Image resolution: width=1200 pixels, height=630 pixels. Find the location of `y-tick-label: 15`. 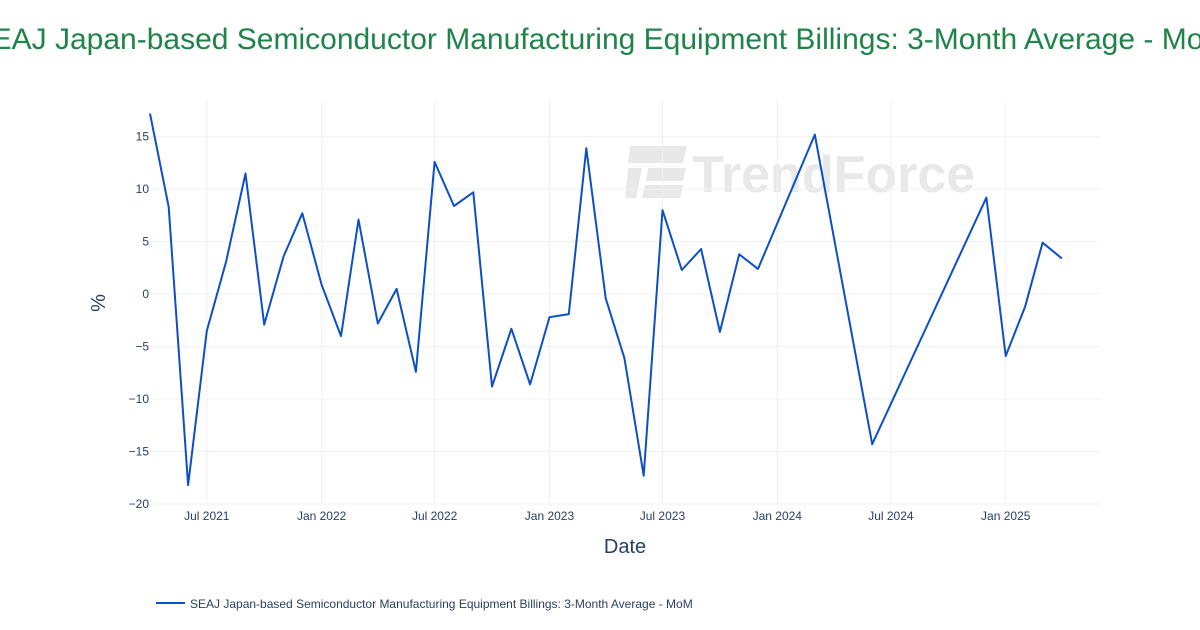

y-tick-label: 15 is located at coordinates (143, 137).